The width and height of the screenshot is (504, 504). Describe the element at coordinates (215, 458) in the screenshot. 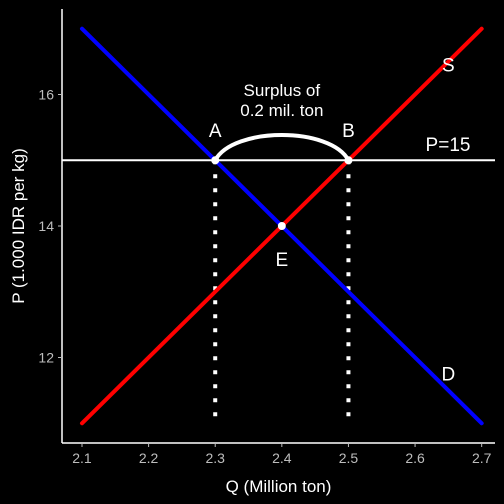

I see `x-tick-label: 2.3` at that location.